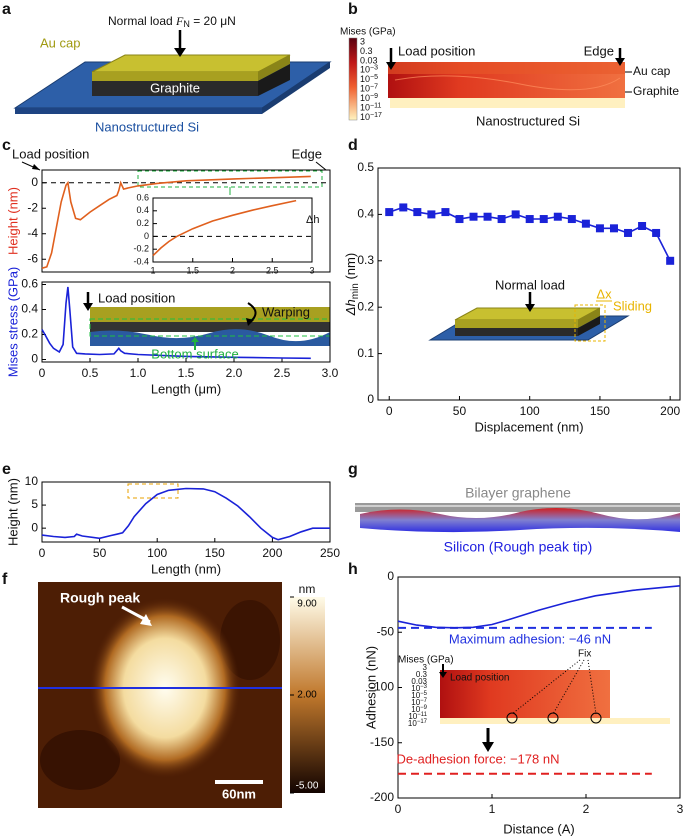 This screenshot has width=685, height=838. Describe the element at coordinates (32, 233) in the screenshot. I see `y-tick-label: -4` at that location.